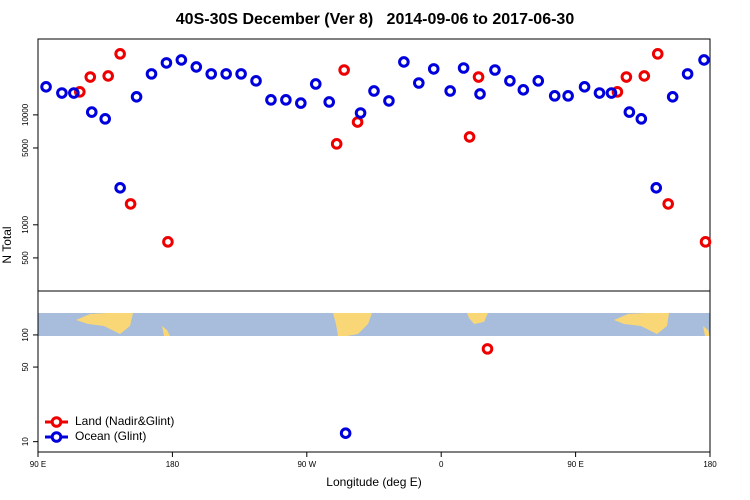 The width and height of the screenshot is (750, 500). What do you see at coordinates (25, 366) in the screenshot?
I see `y-tick-label: 50` at bounding box center [25, 366].